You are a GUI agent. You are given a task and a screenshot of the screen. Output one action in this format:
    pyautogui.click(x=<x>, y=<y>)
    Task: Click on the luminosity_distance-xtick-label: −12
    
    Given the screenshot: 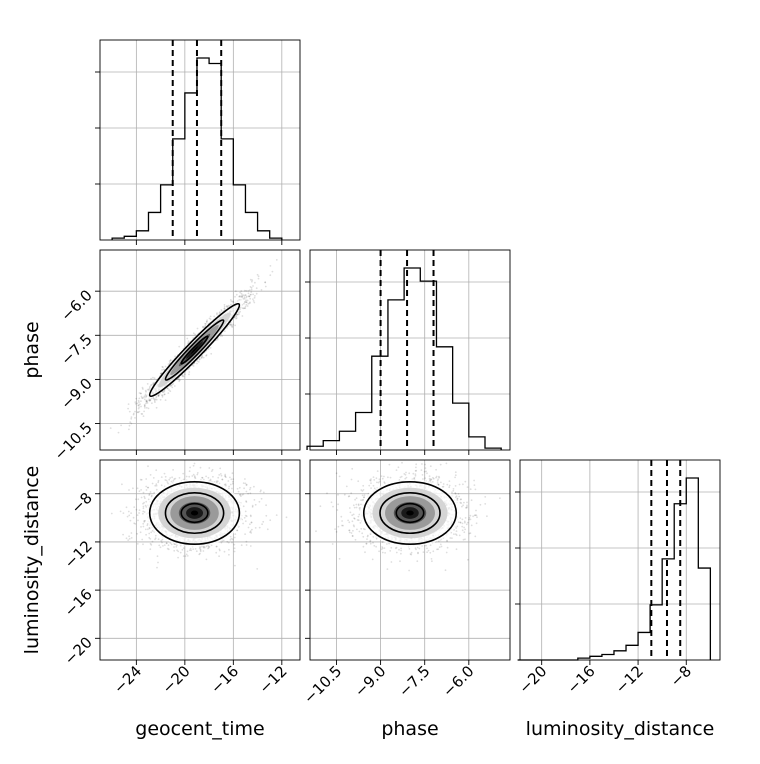 What is the action you would take?
    pyautogui.click(x=629, y=679)
    